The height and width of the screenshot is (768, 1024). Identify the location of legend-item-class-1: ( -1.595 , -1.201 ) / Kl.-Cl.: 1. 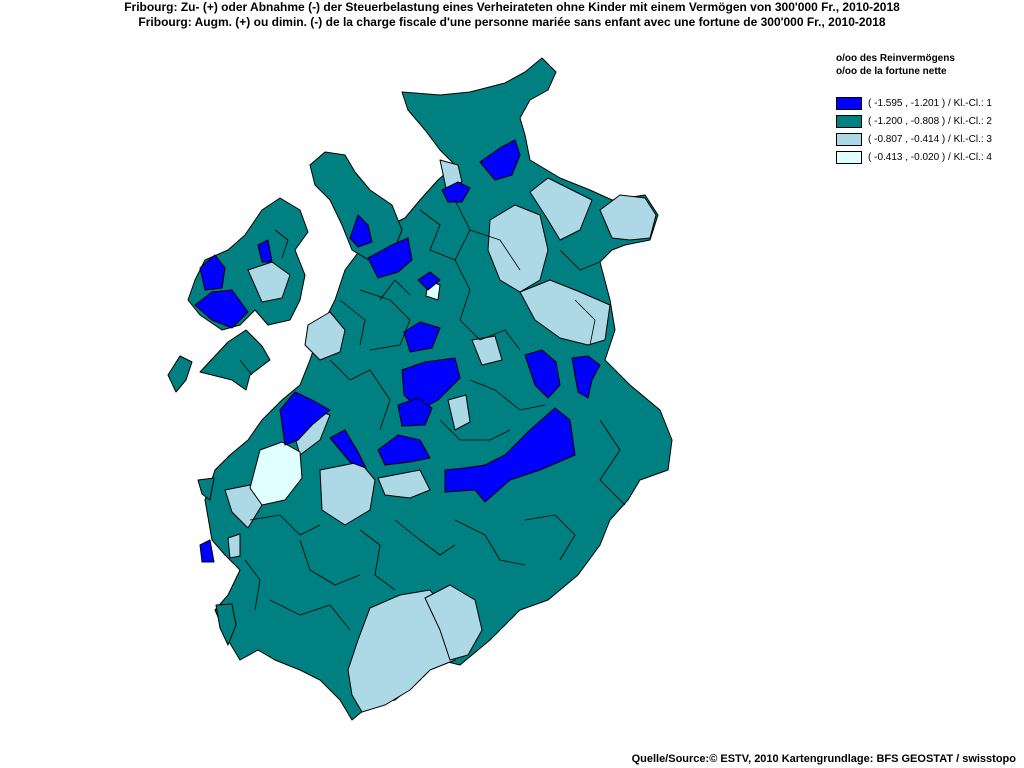
(930, 103).